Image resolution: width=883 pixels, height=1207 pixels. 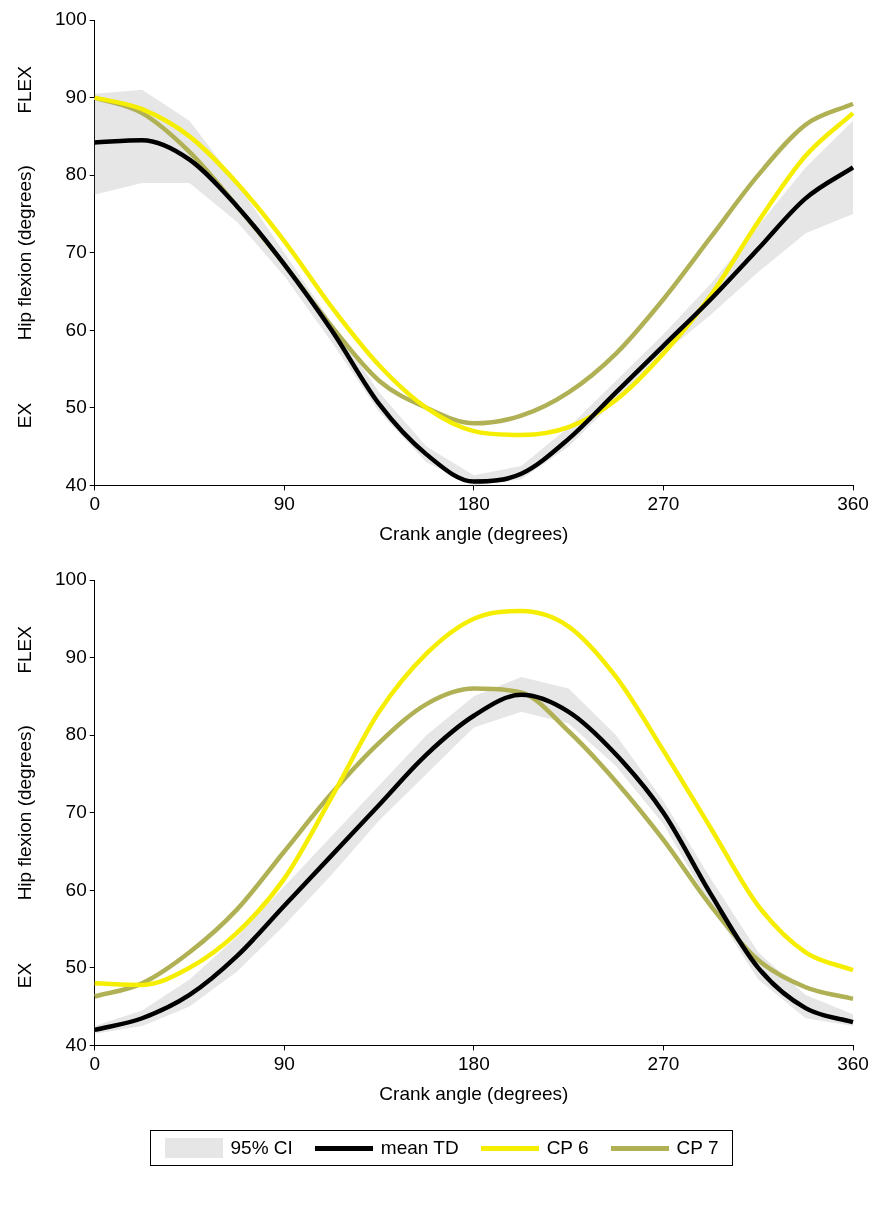 What do you see at coordinates (567, 1148) in the screenshot?
I see `legend-label: CP 6` at bounding box center [567, 1148].